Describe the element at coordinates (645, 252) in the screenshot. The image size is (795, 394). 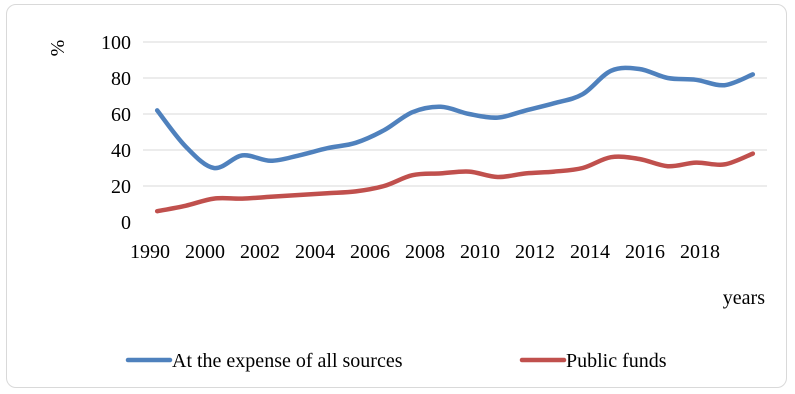
I see `x-tick-label: 2016` at that location.